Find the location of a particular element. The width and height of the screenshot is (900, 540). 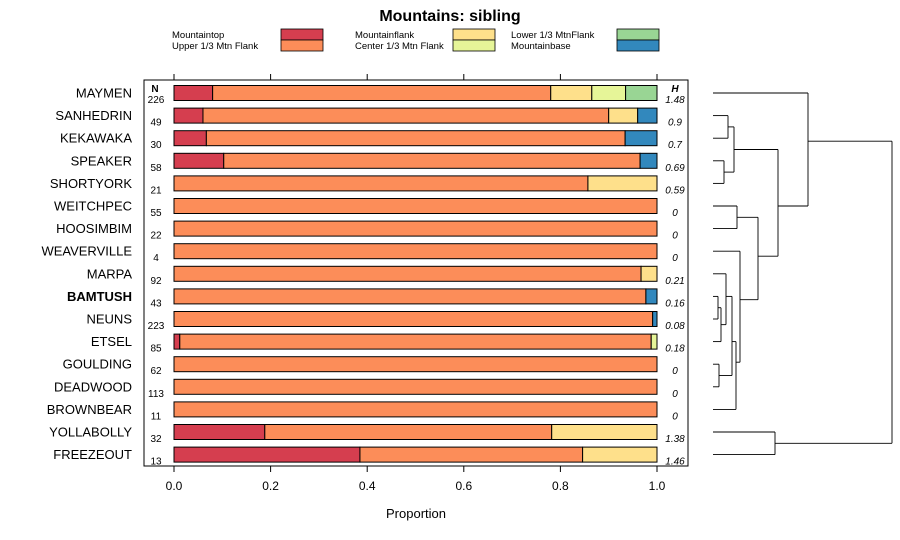

legend-swatch-mountainbase is located at coordinates (638, 45).